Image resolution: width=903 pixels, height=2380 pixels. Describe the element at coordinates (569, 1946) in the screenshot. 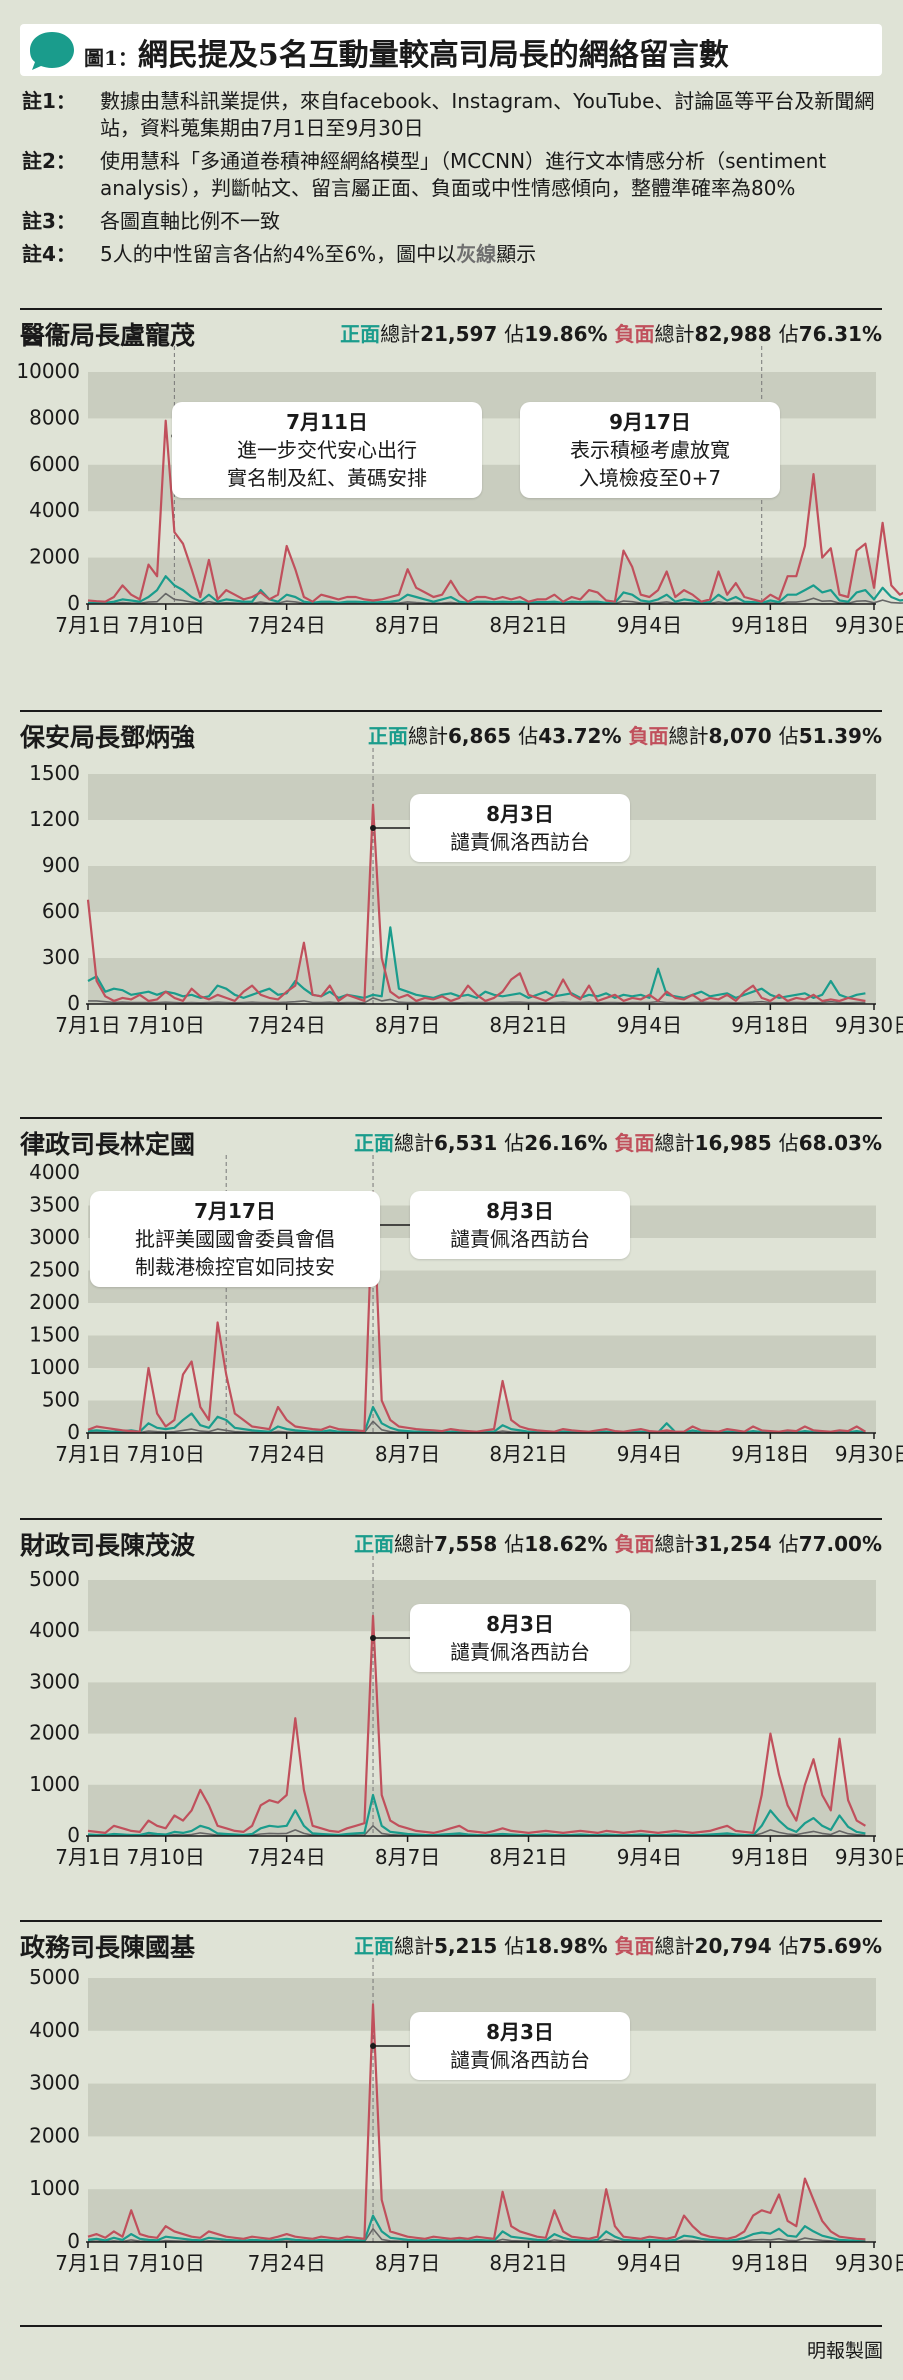

I see `positive-share: 18.98%` at that location.